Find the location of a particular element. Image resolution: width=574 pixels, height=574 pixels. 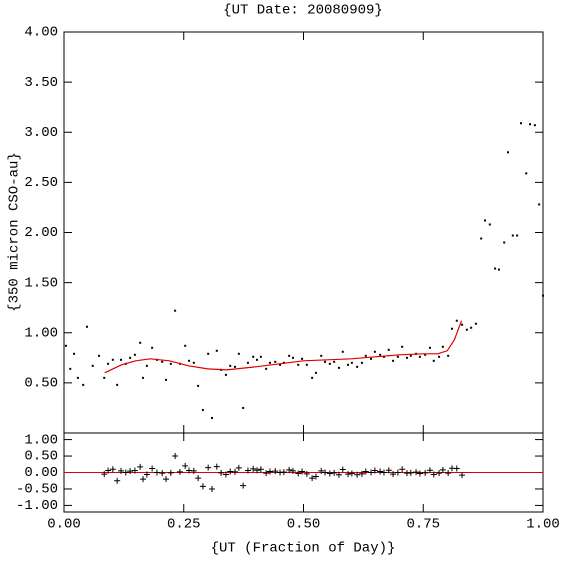

y-tick-label: 3.00 is located at coordinates (41, 133).